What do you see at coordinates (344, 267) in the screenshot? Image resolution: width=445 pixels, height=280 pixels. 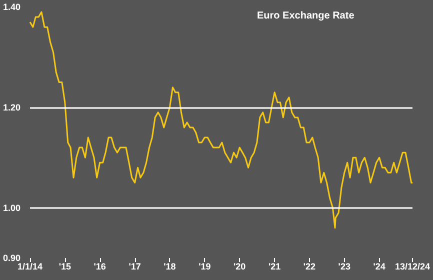 I see `x-tick-label: '23` at bounding box center [344, 267].